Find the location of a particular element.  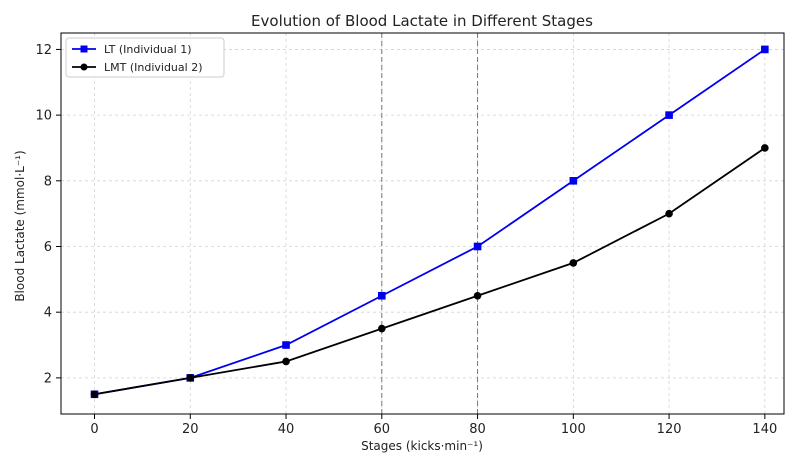

legend-label: LT (Individual 1) is located at coordinates (147, 49).